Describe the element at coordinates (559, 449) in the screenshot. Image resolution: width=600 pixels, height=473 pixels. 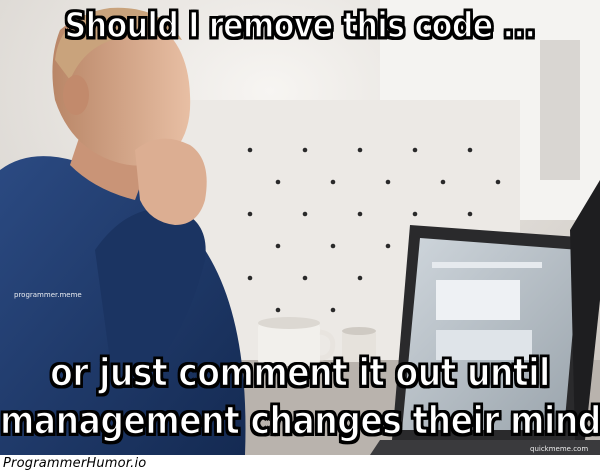
I see `watermark-quickmeme: quickmeme.com` at that location.